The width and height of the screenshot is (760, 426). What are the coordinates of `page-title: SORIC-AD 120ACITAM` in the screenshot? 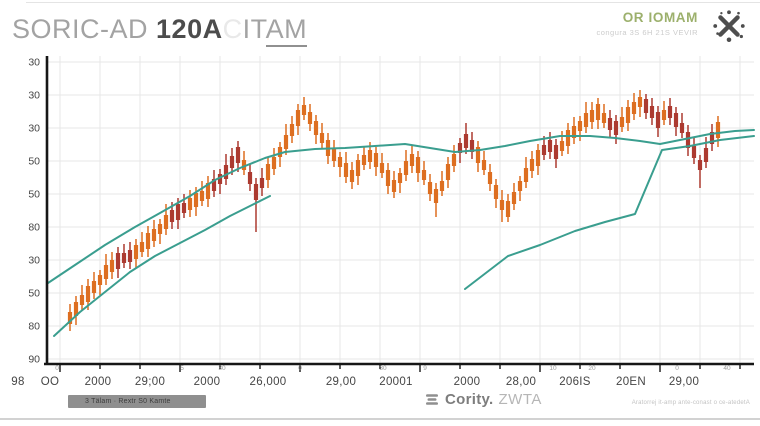 It's located at (160, 30).